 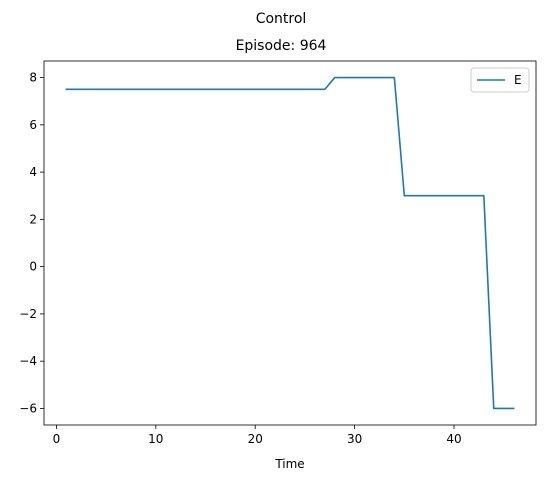 I want to click on y-tick-label: 2, so click(x=33, y=219).